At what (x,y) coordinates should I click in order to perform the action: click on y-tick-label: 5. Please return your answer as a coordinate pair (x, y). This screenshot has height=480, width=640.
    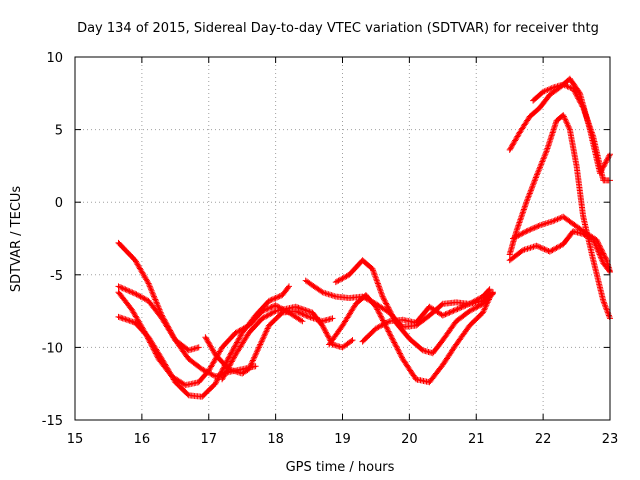
    Looking at the image, I should click on (59, 131).